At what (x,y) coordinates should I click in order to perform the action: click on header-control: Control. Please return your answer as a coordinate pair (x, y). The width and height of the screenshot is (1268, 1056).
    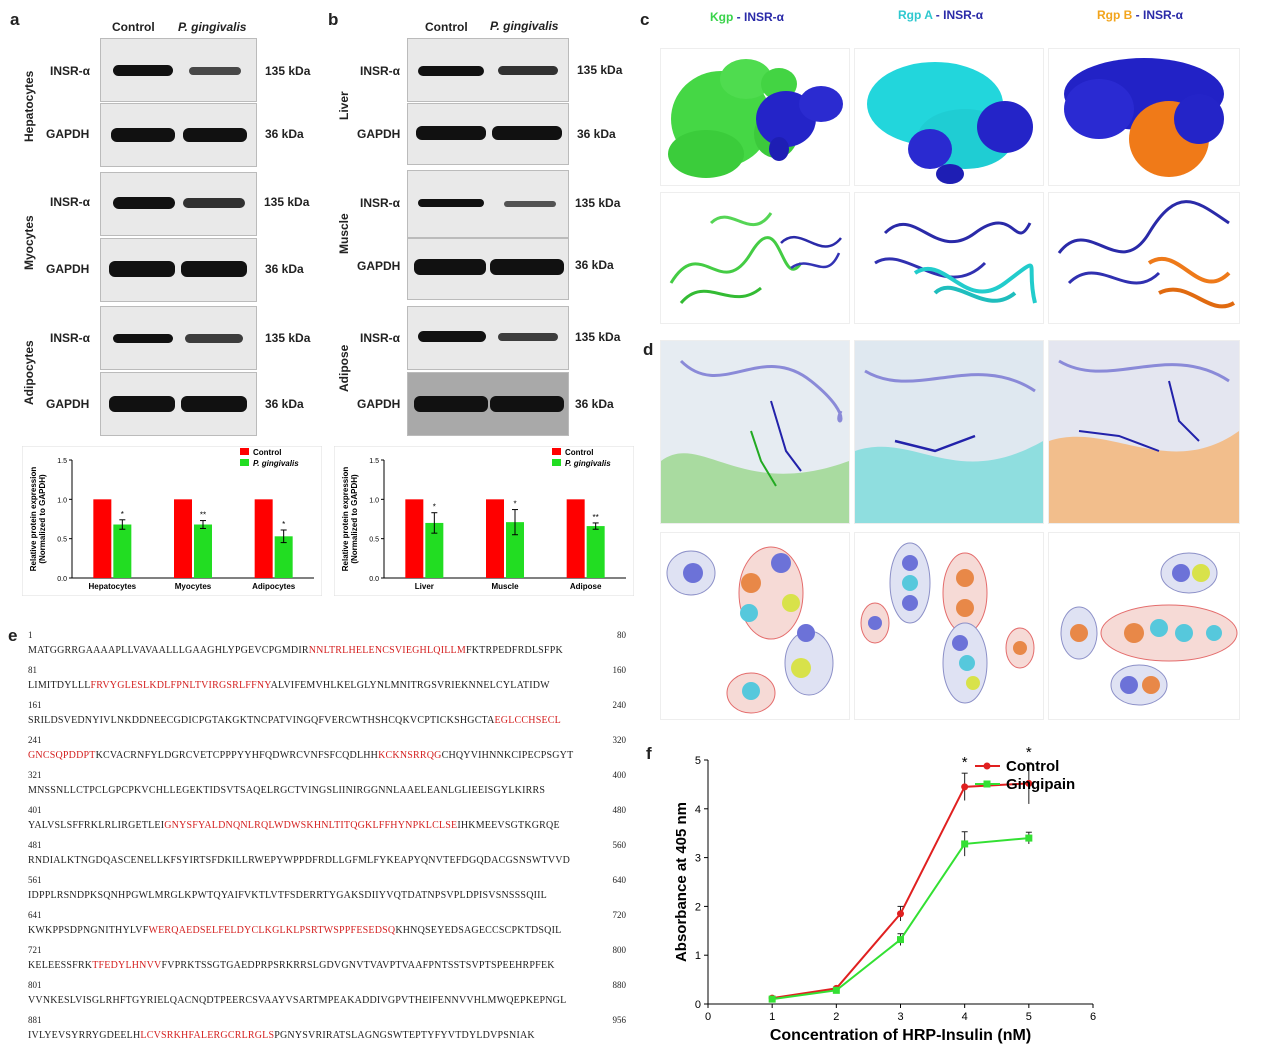
    Looking at the image, I should click on (446, 27).